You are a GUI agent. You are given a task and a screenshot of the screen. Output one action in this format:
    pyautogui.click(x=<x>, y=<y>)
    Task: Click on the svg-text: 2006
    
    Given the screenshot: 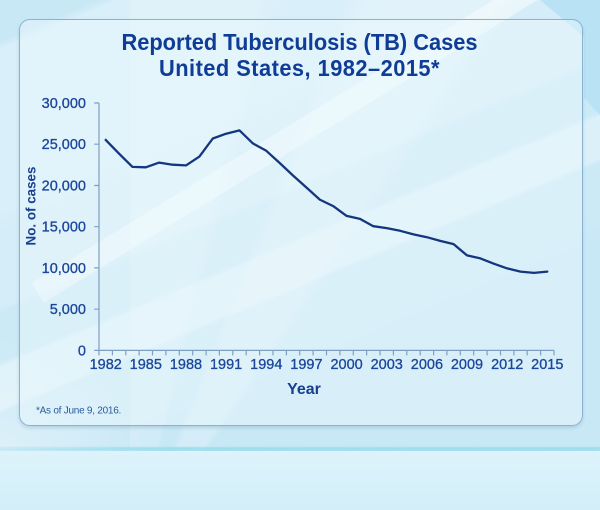 What is the action you would take?
    pyautogui.click(x=427, y=365)
    